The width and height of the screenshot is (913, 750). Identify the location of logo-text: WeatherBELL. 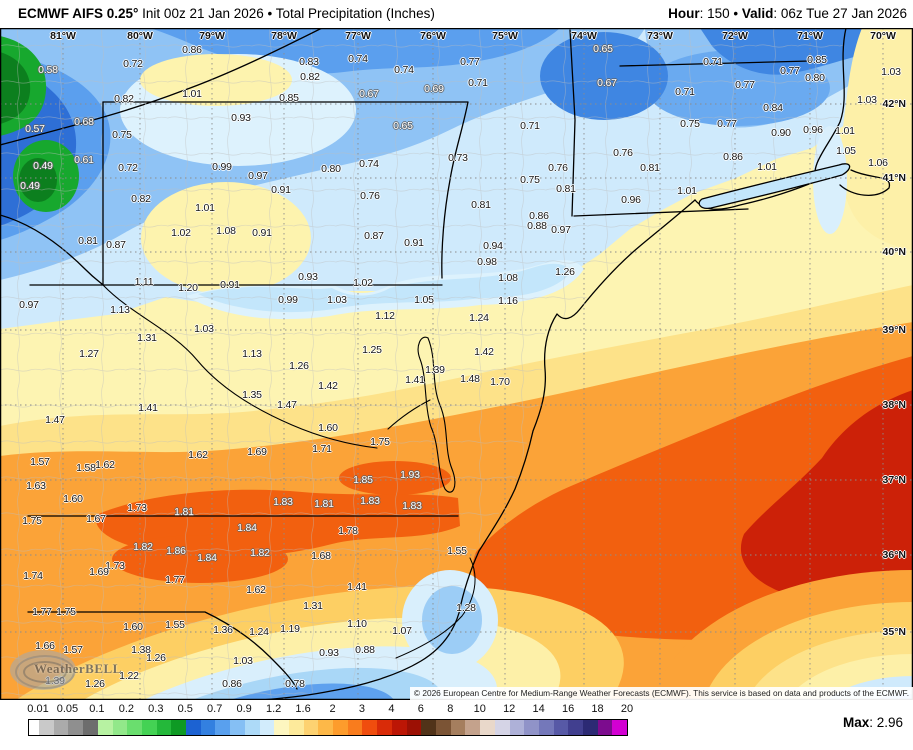
(78, 668).